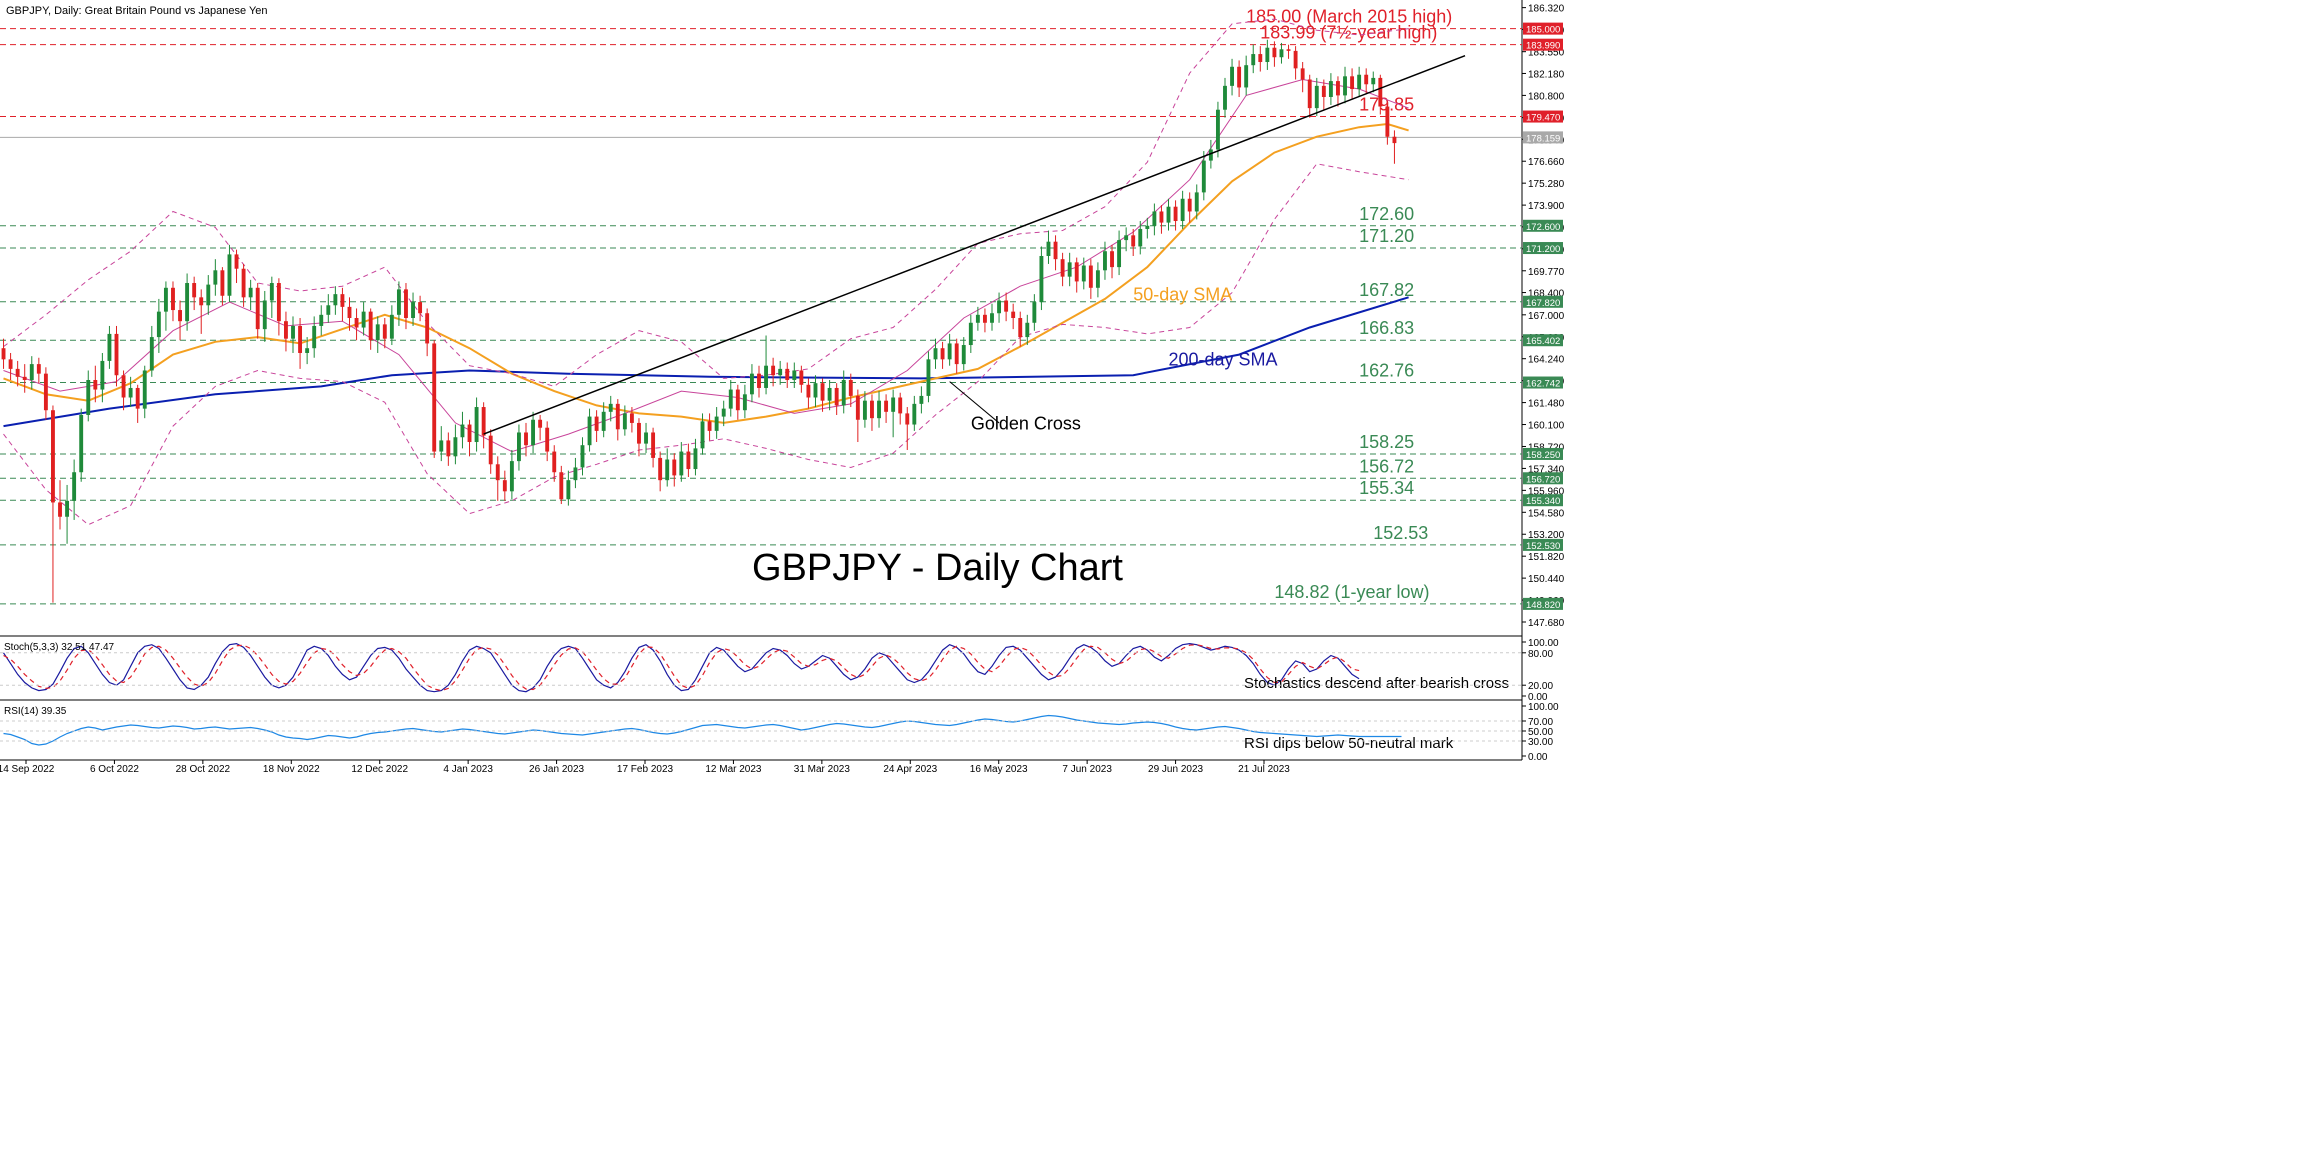 Image resolution: width=2323 pixels, height=1152 pixels. Describe the element at coordinates (1546, 469) in the screenshot. I see `y-tick-label: 157.340` at that location.